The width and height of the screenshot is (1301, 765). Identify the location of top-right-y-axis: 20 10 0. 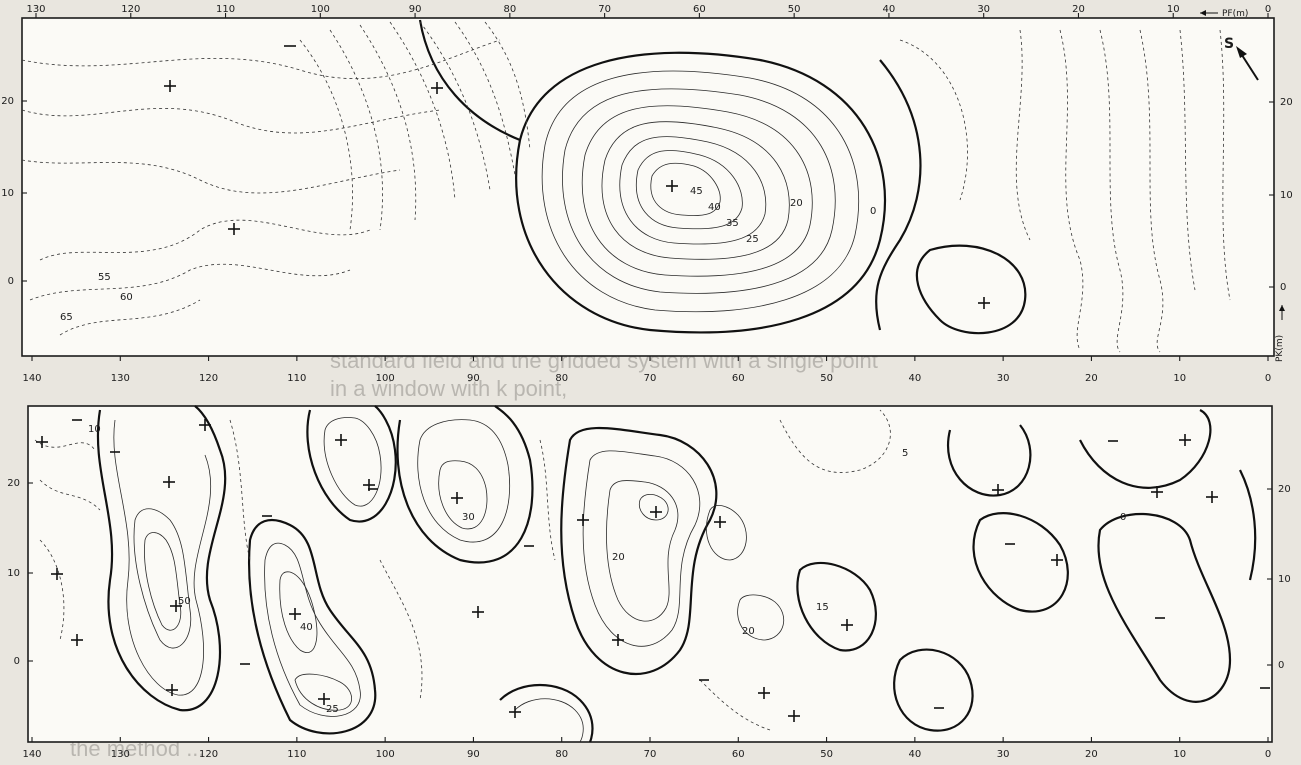
(1281, 195).